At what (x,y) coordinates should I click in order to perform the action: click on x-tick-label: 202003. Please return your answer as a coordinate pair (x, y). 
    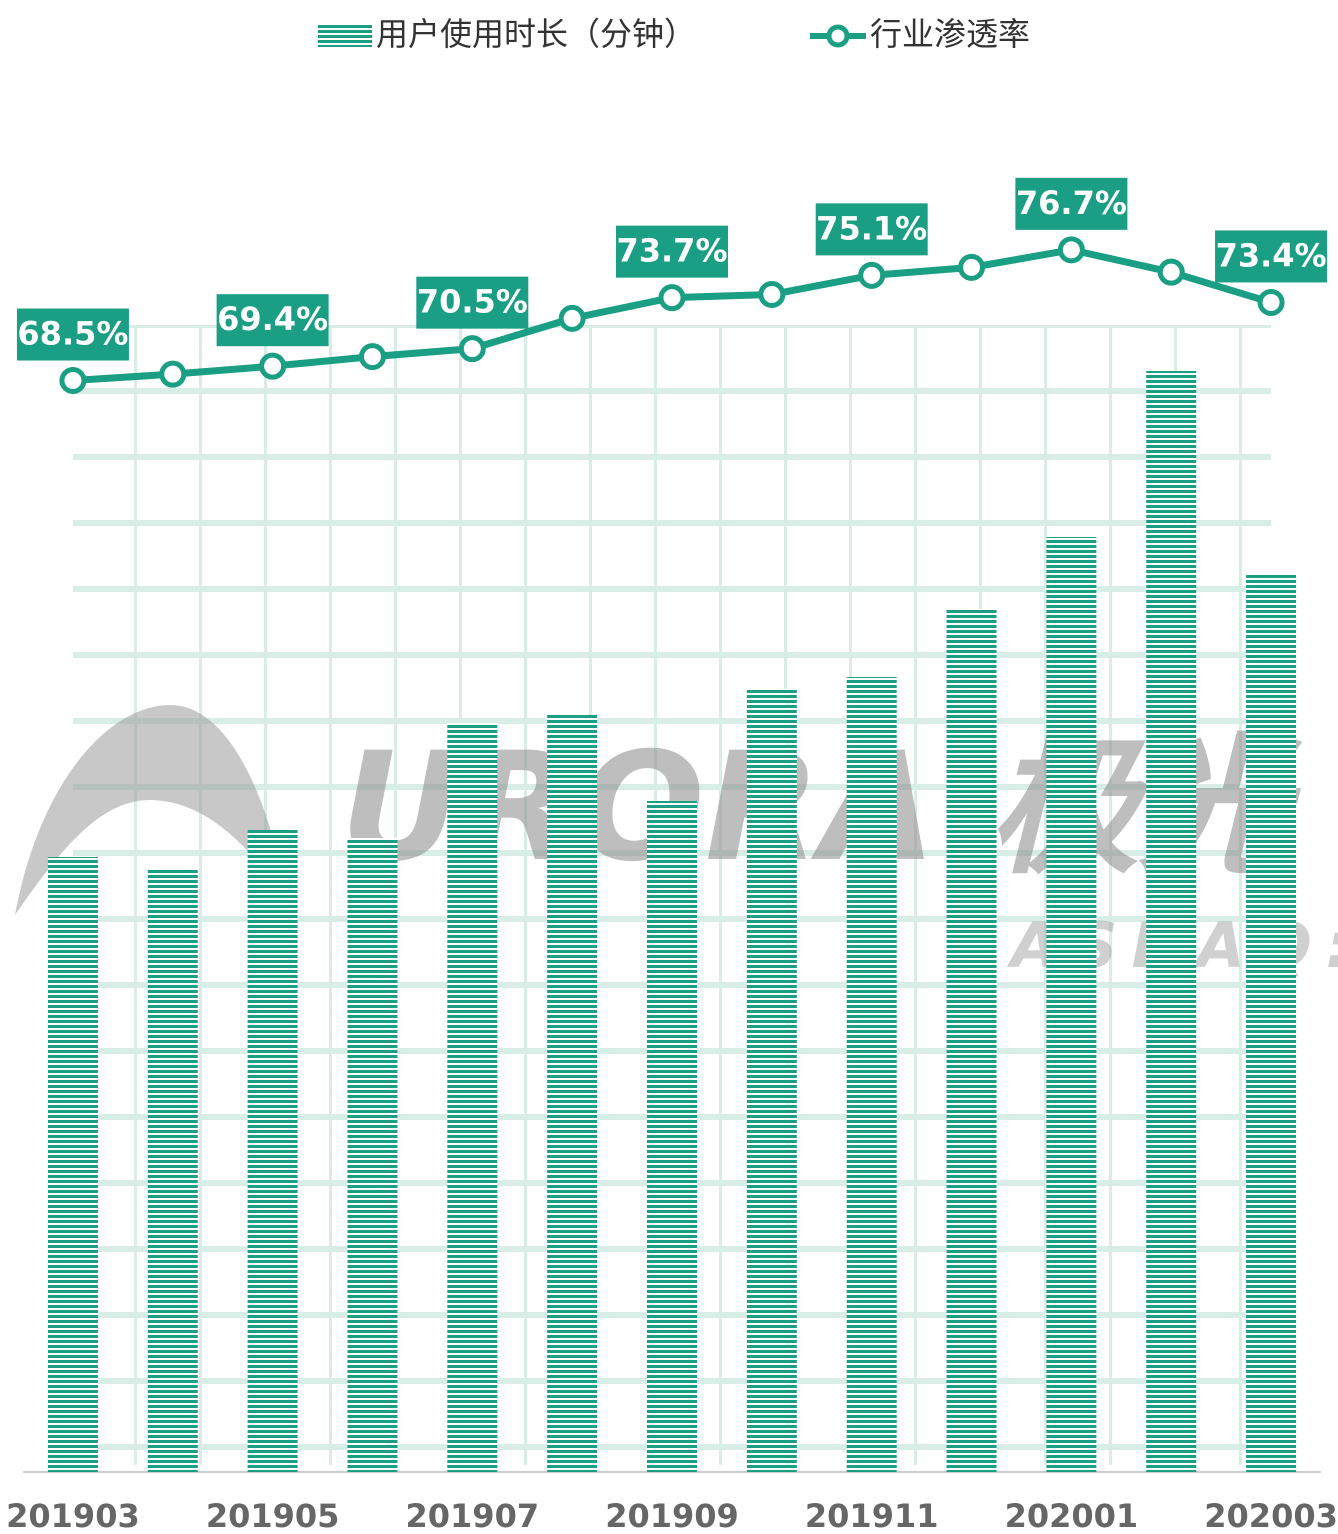
    Looking at the image, I should click on (1271, 1515).